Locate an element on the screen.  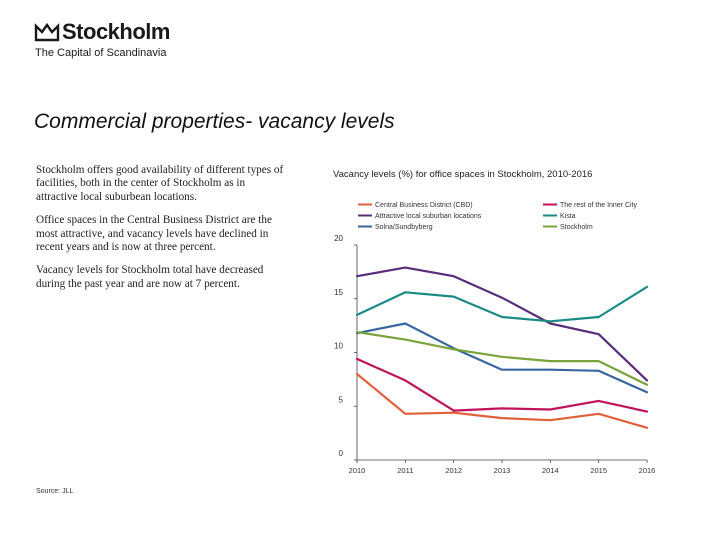
logo-row: Stockholm is located at coordinates (102, 32).